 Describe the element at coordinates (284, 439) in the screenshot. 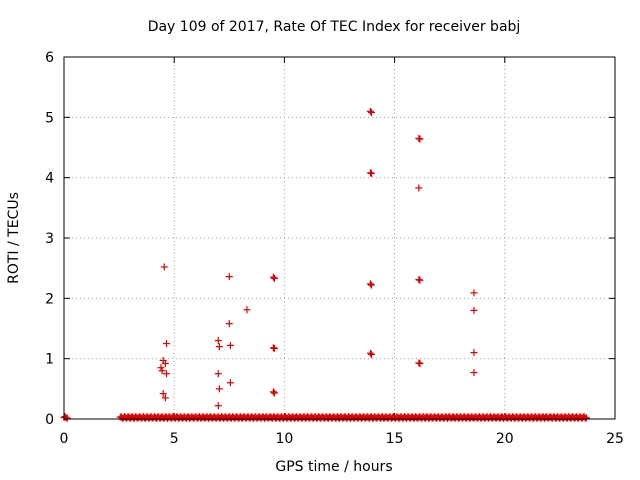

I see `x-tick-label: 10` at that location.